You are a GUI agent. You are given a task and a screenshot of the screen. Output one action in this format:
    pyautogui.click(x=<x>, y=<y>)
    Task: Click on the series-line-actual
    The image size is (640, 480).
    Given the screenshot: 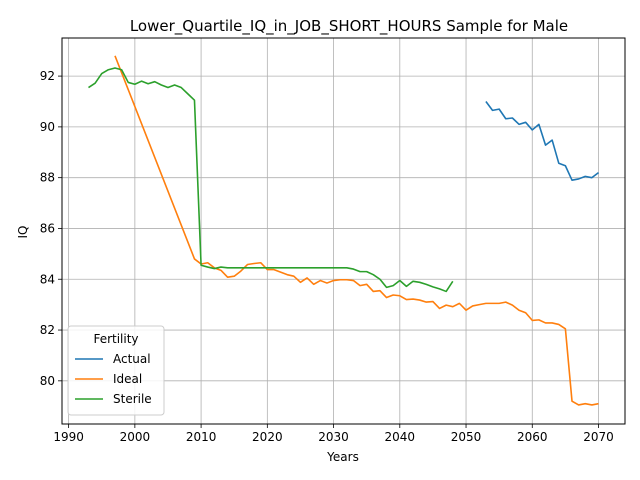 What is the action you would take?
    pyautogui.click(x=542, y=141)
    